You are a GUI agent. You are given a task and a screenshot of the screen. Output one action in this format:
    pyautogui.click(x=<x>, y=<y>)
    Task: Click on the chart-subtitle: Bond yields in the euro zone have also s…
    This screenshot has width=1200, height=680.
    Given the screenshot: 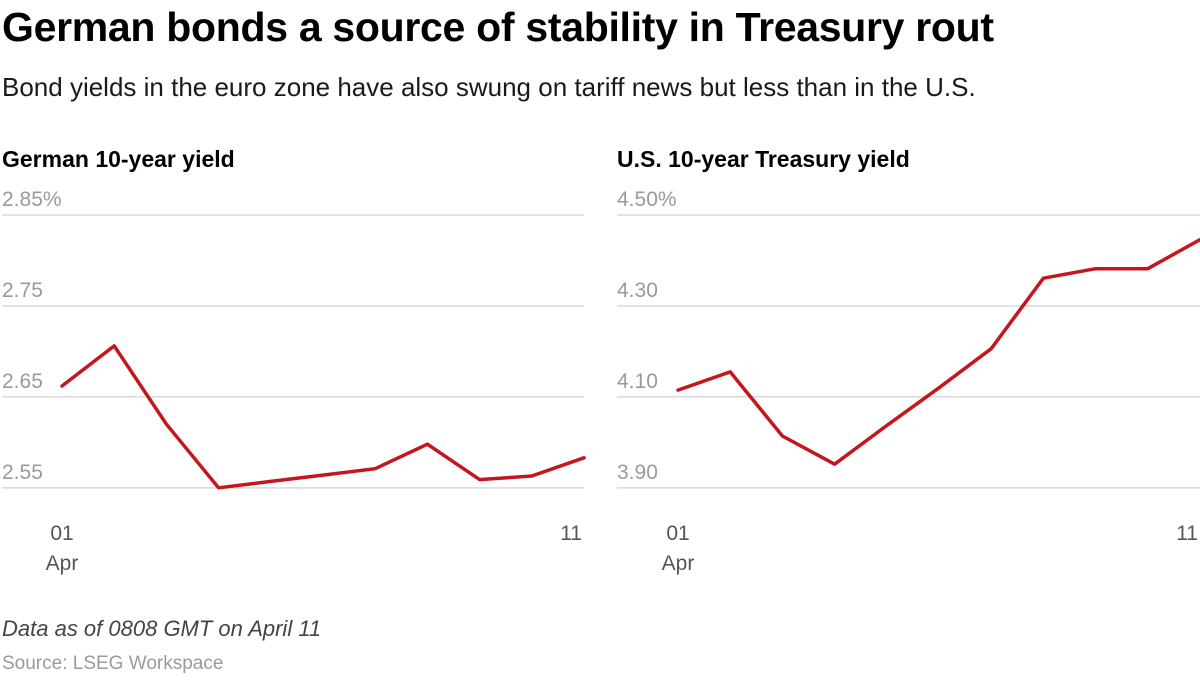 What is the action you would take?
    pyautogui.click(x=489, y=87)
    